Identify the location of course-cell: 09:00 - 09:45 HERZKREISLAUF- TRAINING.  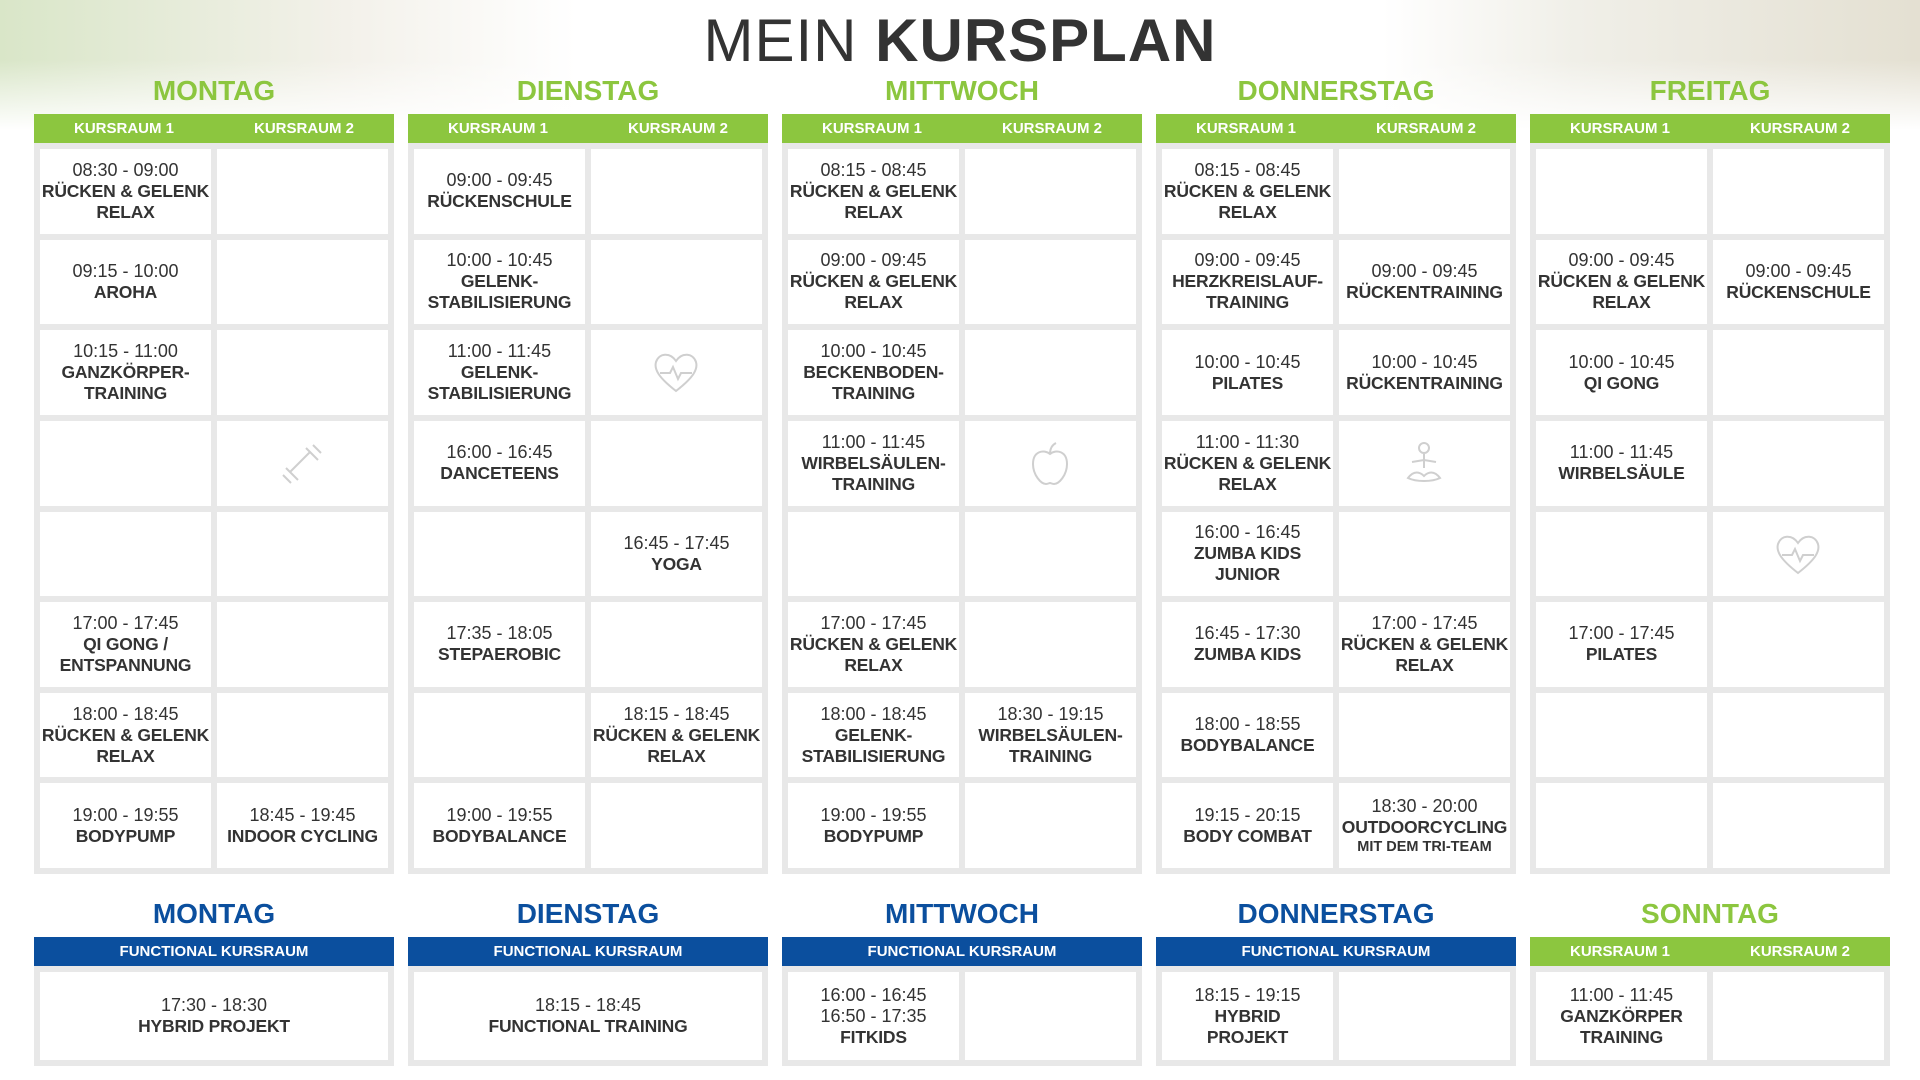
(1247, 282).